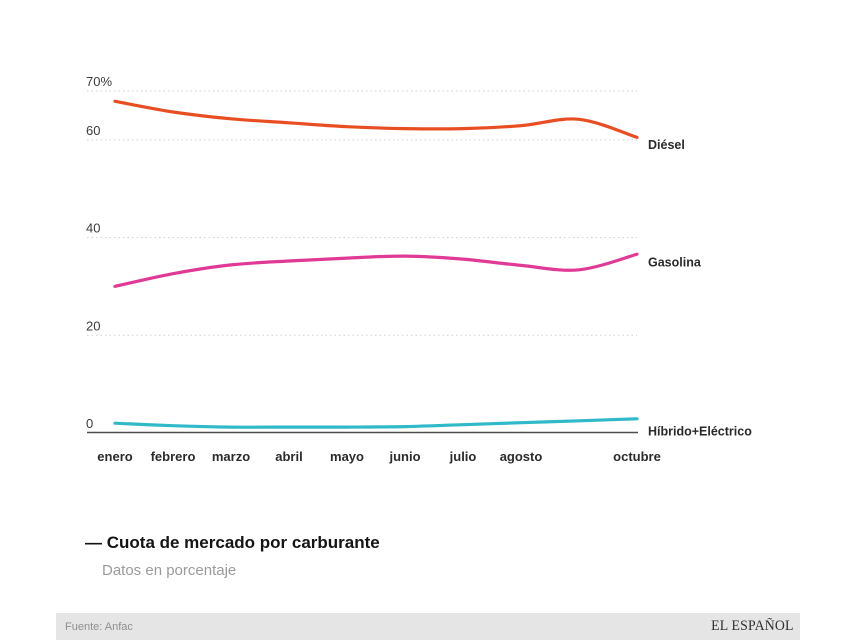 The image size is (854, 640). What do you see at coordinates (99, 626) in the screenshot?
I see `source-label: Fuente: Anfac` at bounding box center [99, 626].